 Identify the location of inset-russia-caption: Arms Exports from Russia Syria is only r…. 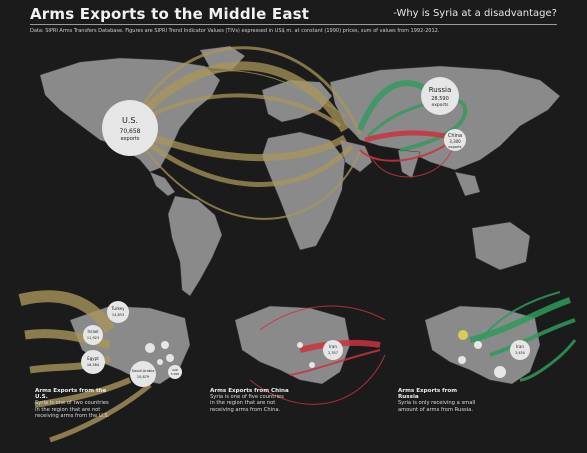
(438, 400).